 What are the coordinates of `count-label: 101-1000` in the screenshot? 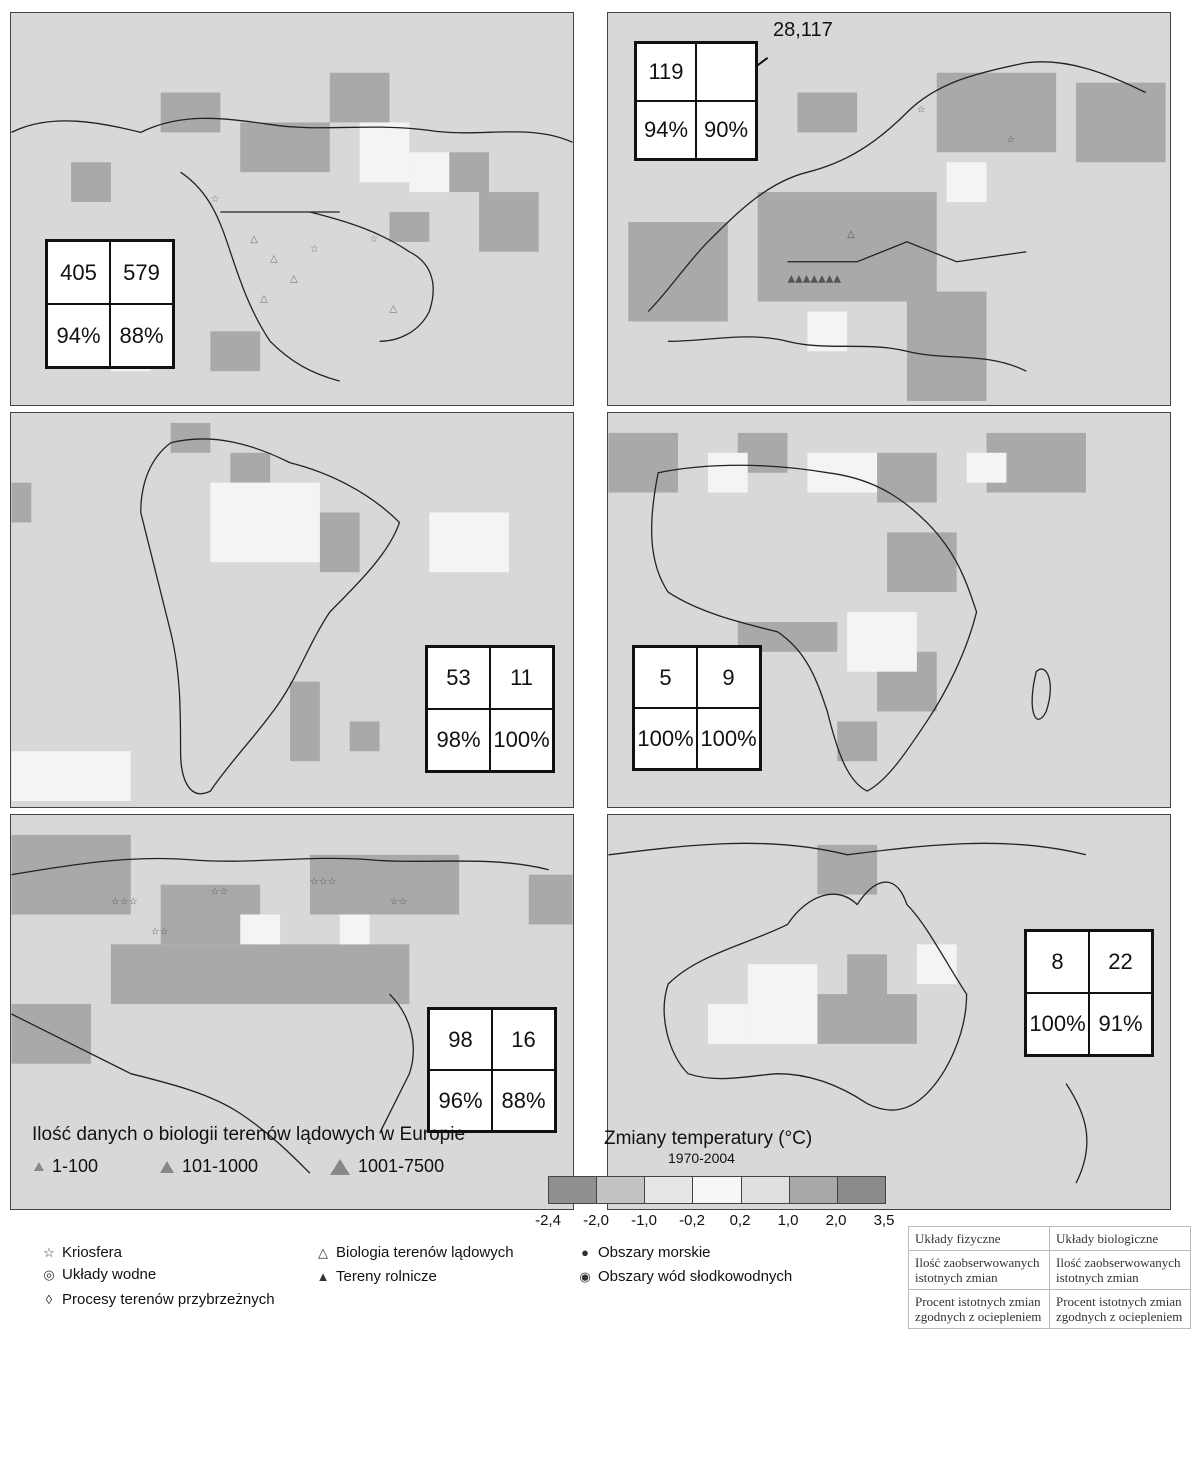 It's located at (220, 1166).